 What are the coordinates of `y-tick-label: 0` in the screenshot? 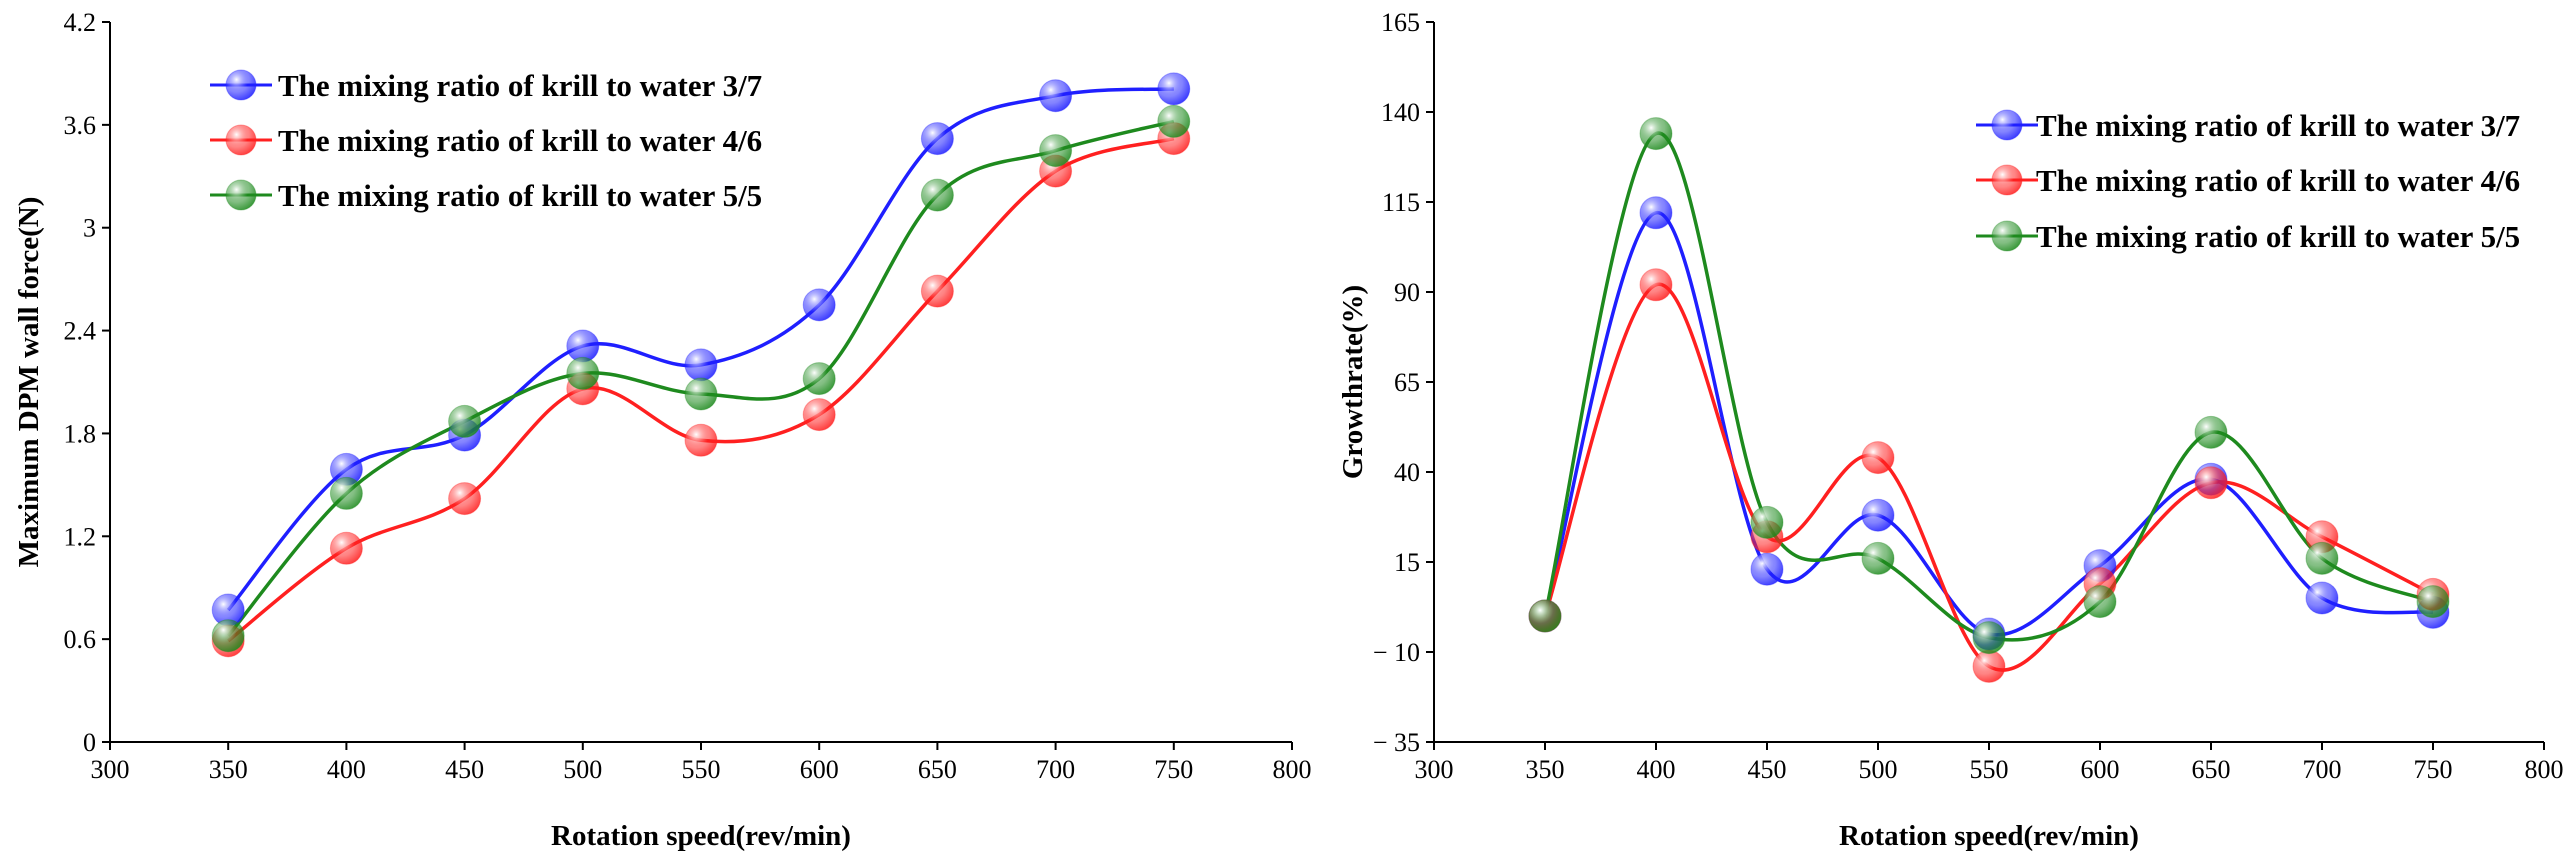 It's located at (89, 742).